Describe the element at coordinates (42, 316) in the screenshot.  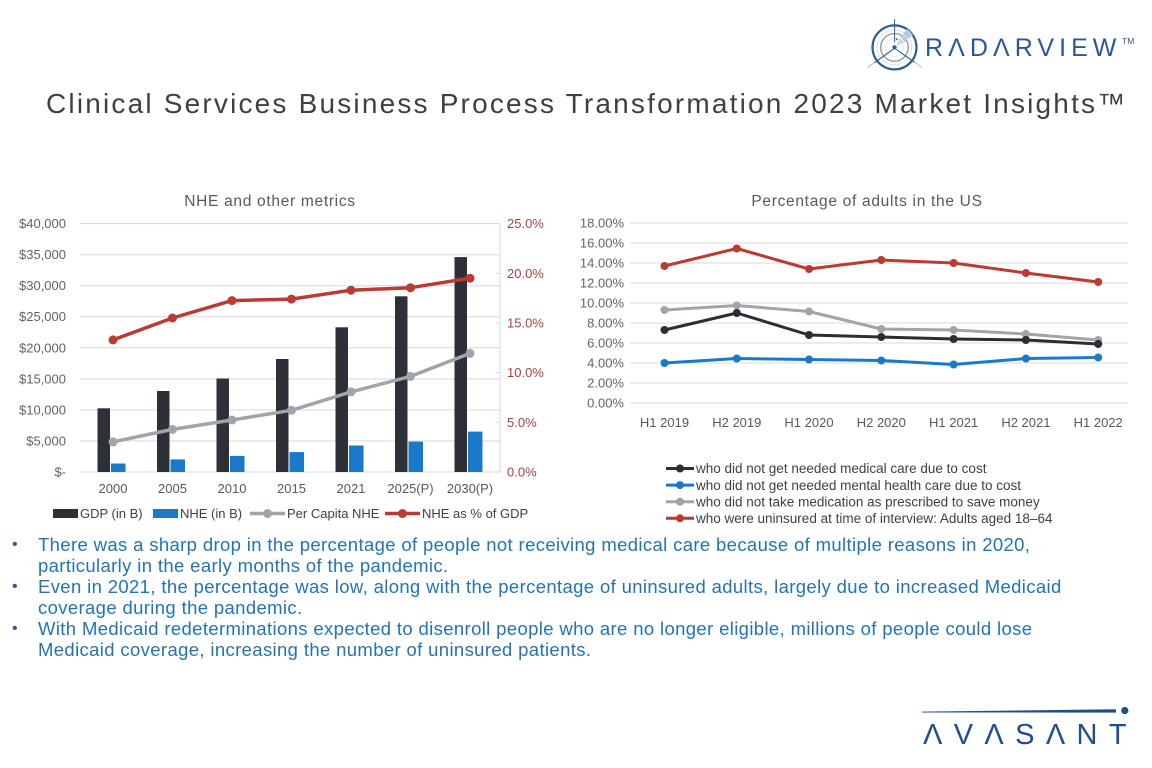
I see `svg-text: $25,000` at that location.